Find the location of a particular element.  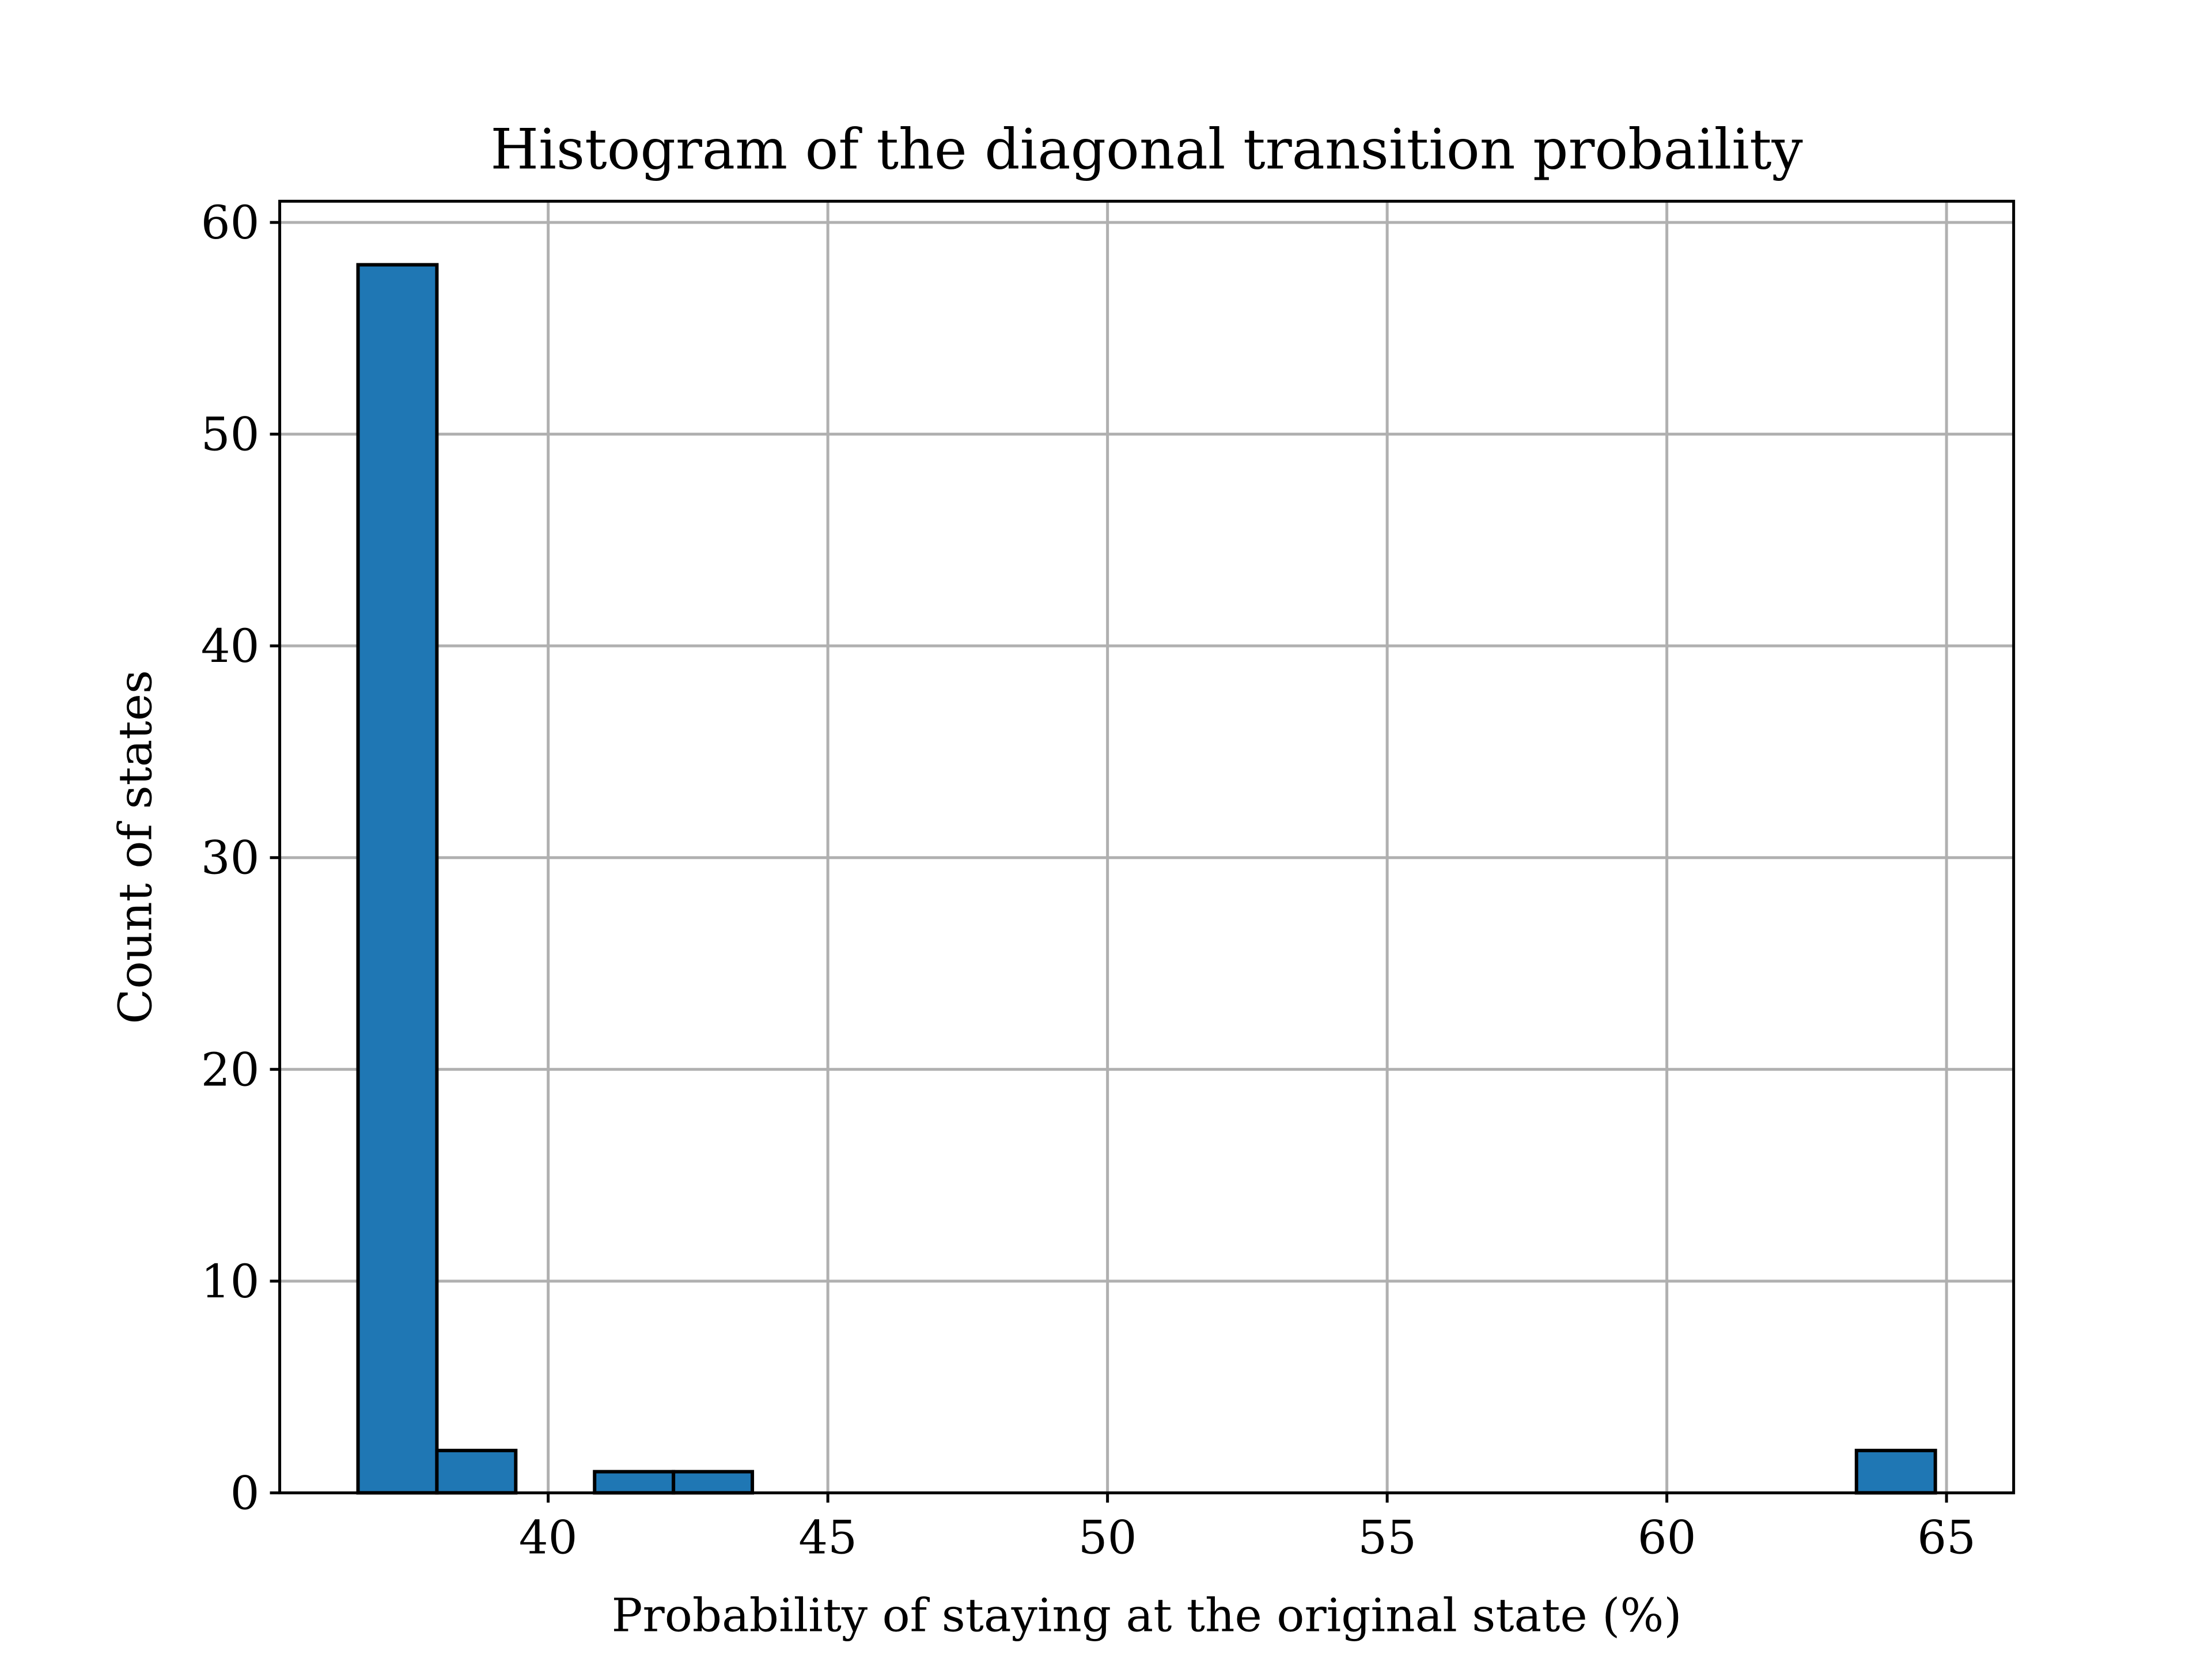

y-tick-label: 50 is located at coordinates (230, 435).